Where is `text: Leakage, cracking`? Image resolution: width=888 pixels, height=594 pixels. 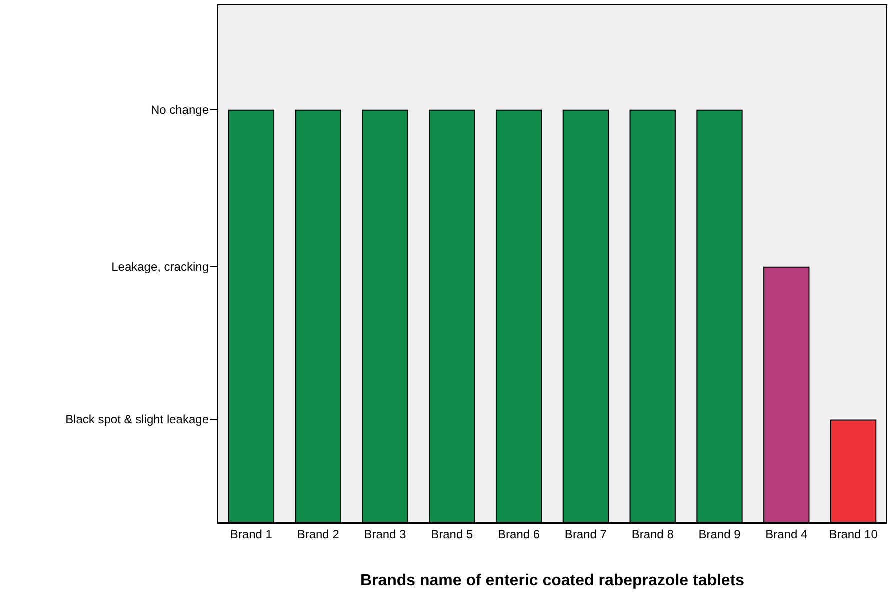 text: Leakage, cracking is located at coordinates (160, 267).